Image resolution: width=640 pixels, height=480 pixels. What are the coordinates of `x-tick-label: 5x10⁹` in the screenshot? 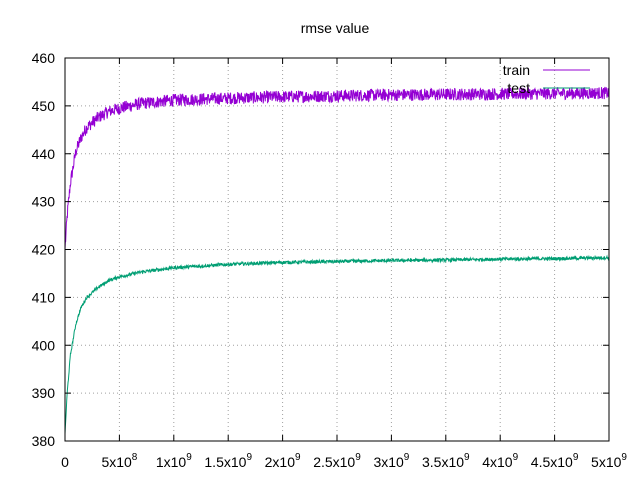 It's located at (609, 461).